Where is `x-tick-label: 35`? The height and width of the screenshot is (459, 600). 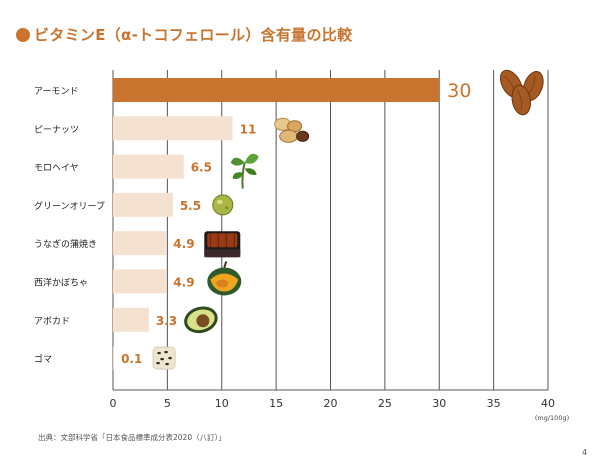
x-tick-label: 35 is located at coordinates (494, 403).